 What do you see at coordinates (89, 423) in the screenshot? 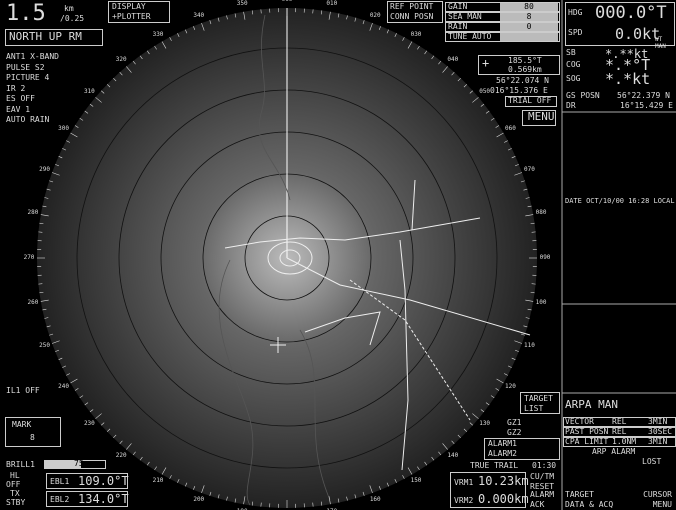
I see `bearing-label: 230` at bounding box center [89, 423].